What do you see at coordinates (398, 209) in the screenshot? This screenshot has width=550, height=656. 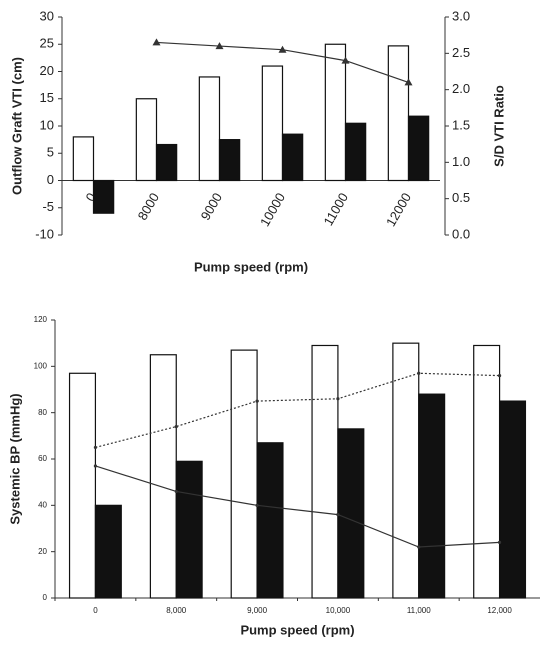 I see `x-tick-label: 12000` at bounding box center [398, 209].